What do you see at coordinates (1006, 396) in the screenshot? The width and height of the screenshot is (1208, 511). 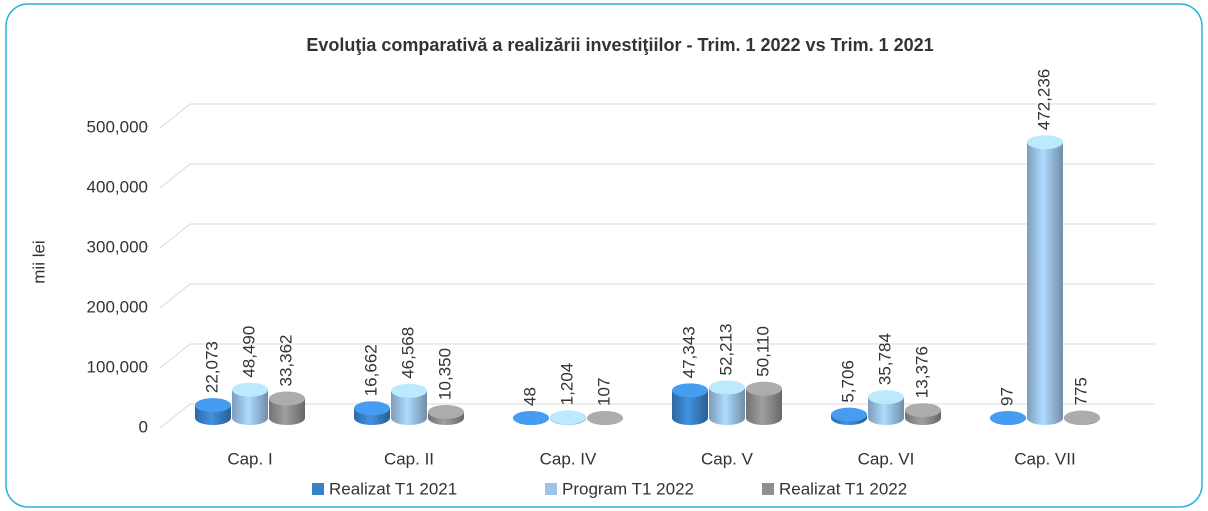 I see `data-label: 97` at bounding box center [1006, 396].